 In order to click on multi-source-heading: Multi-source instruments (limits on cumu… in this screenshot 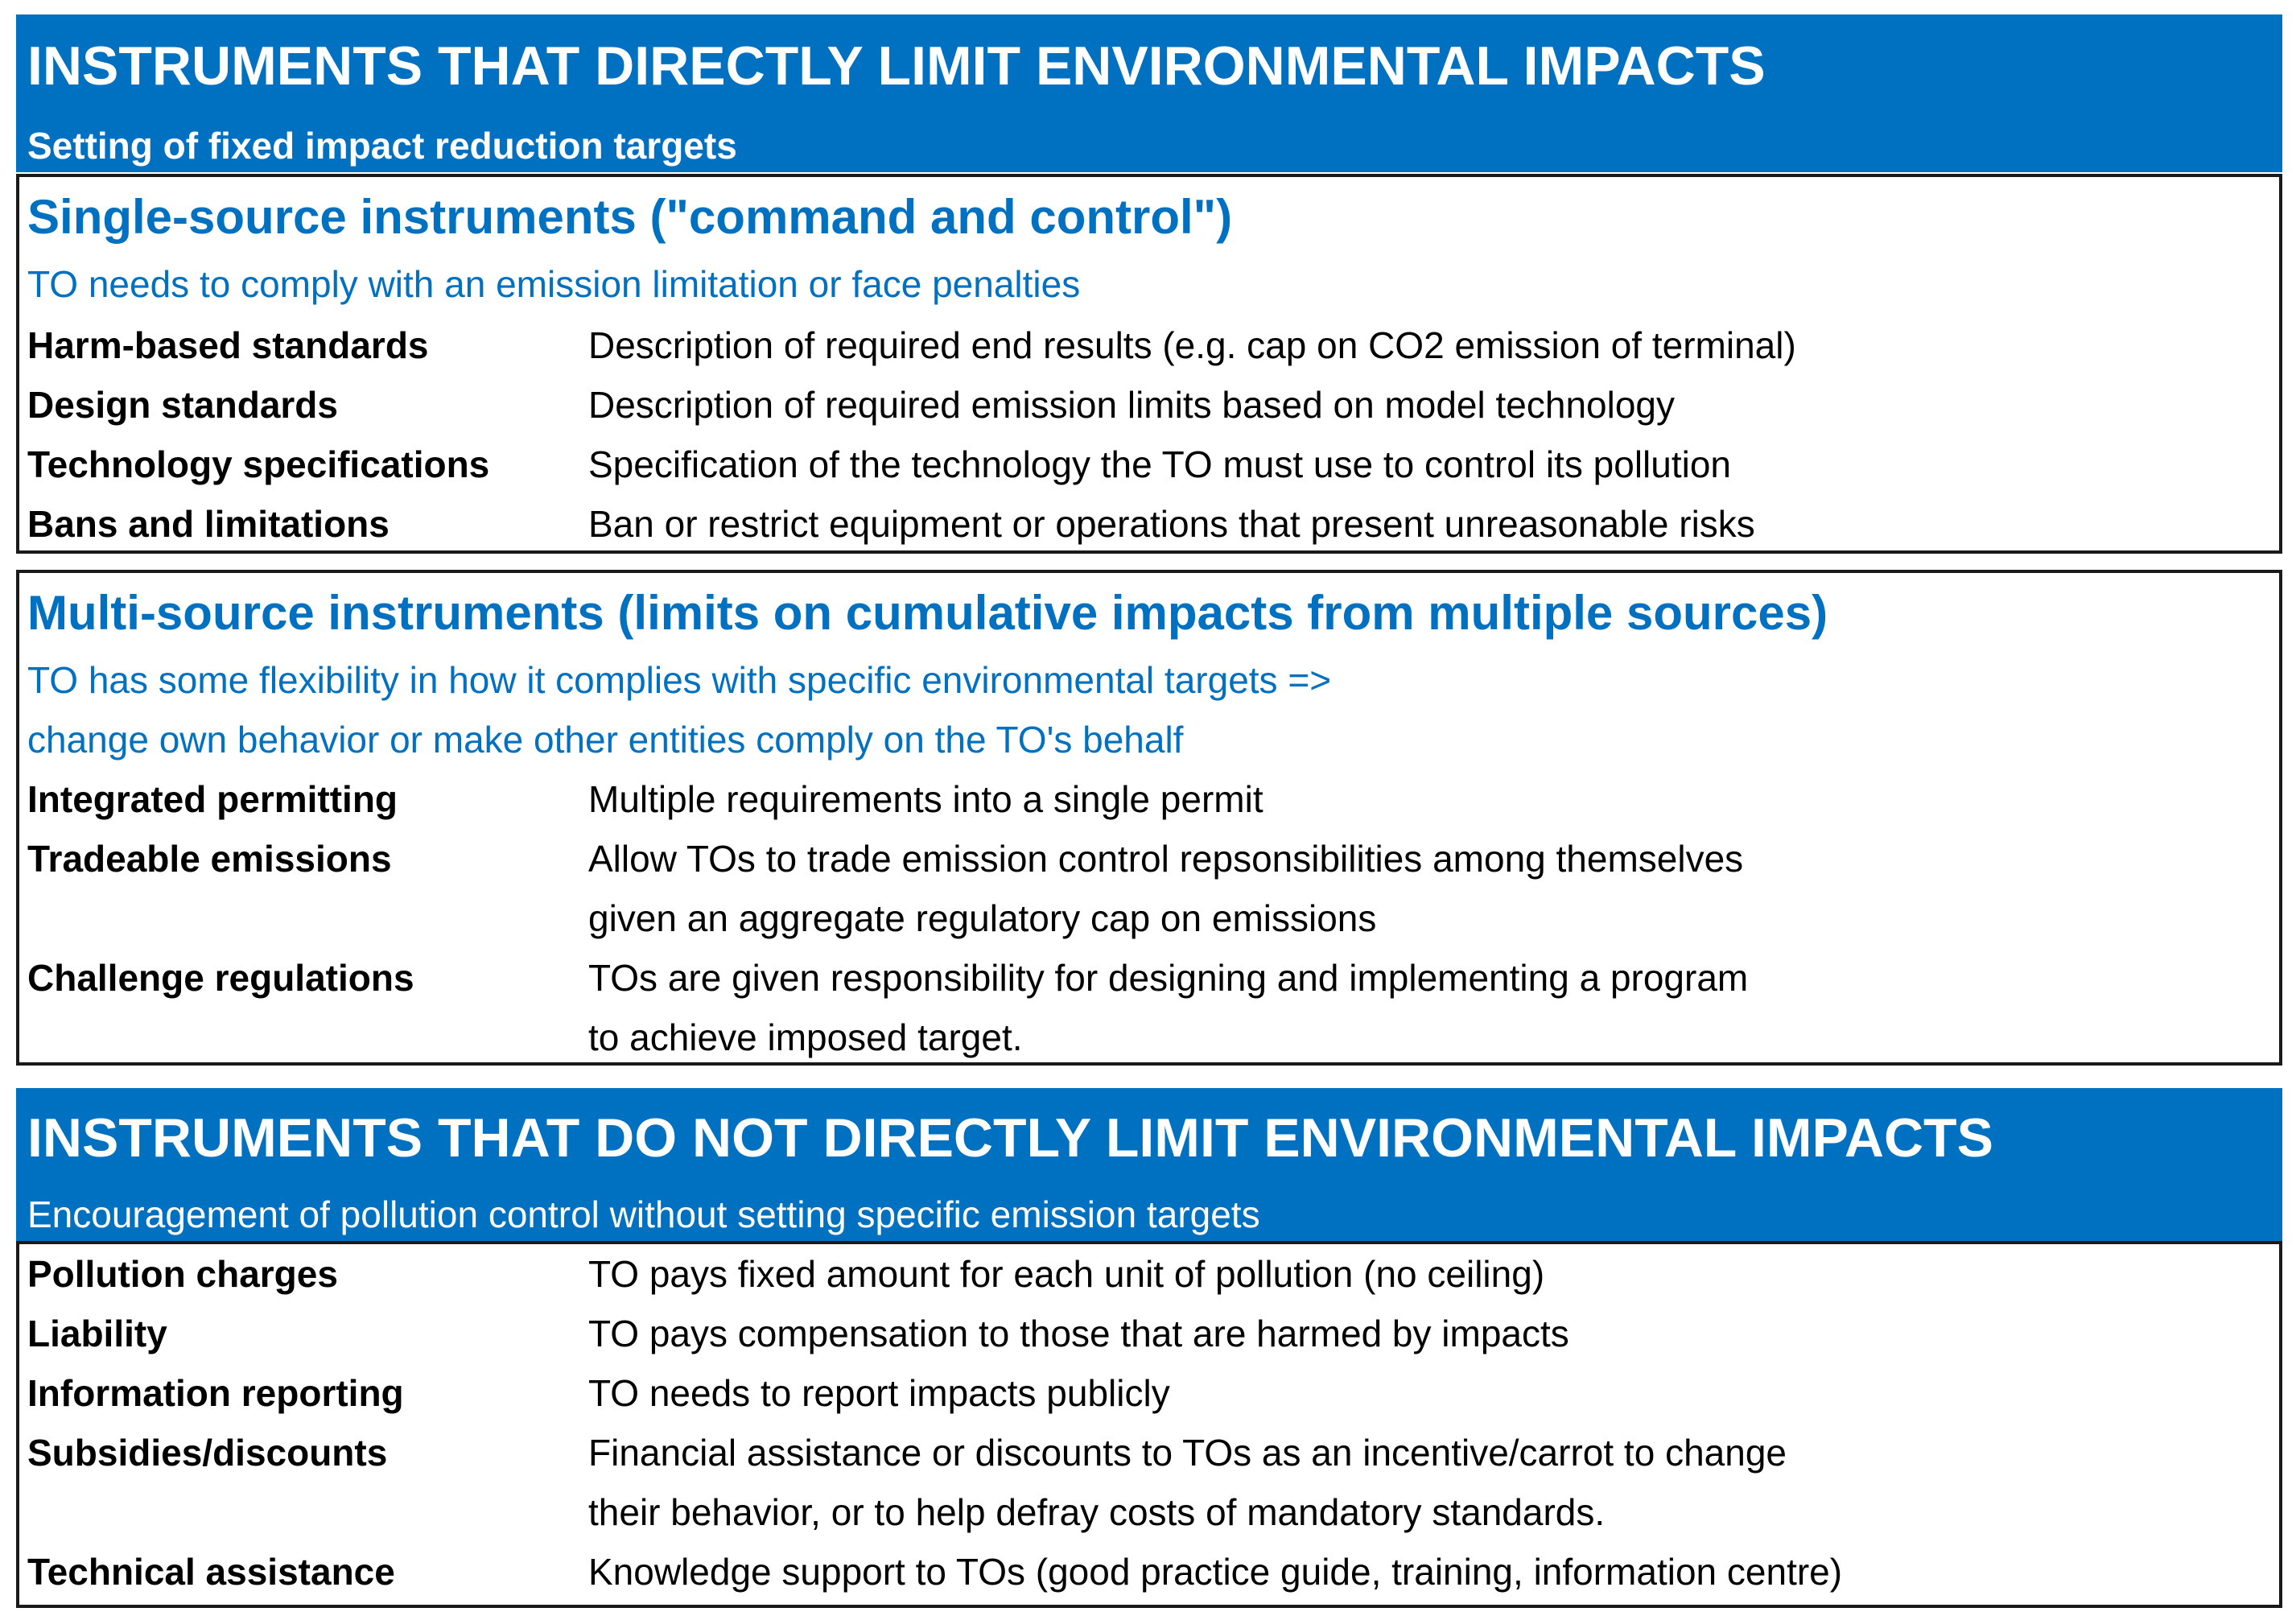, I will do `click(928, 613)`.